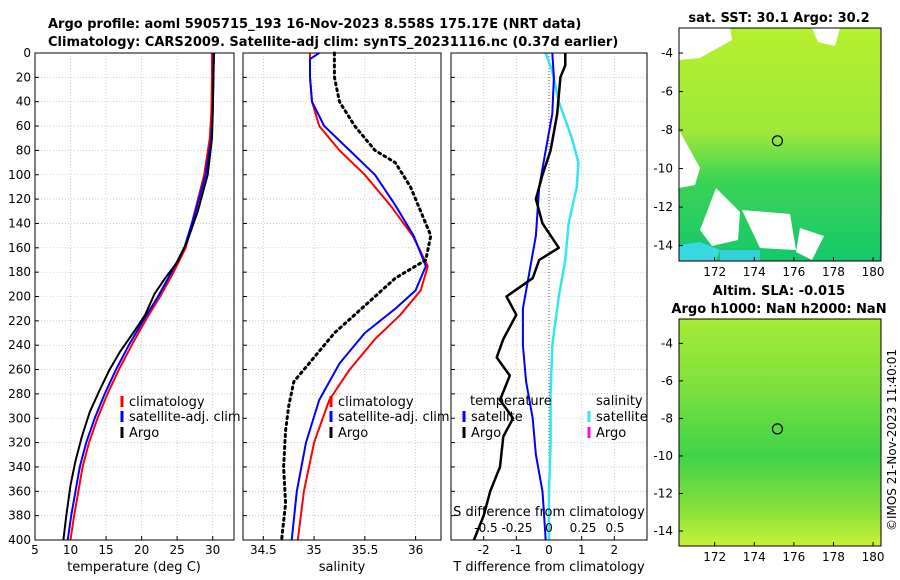  I want to click on imos-timestamp: ©IMOS 21-Nov-2023 11:40:01, so click(892, 440).